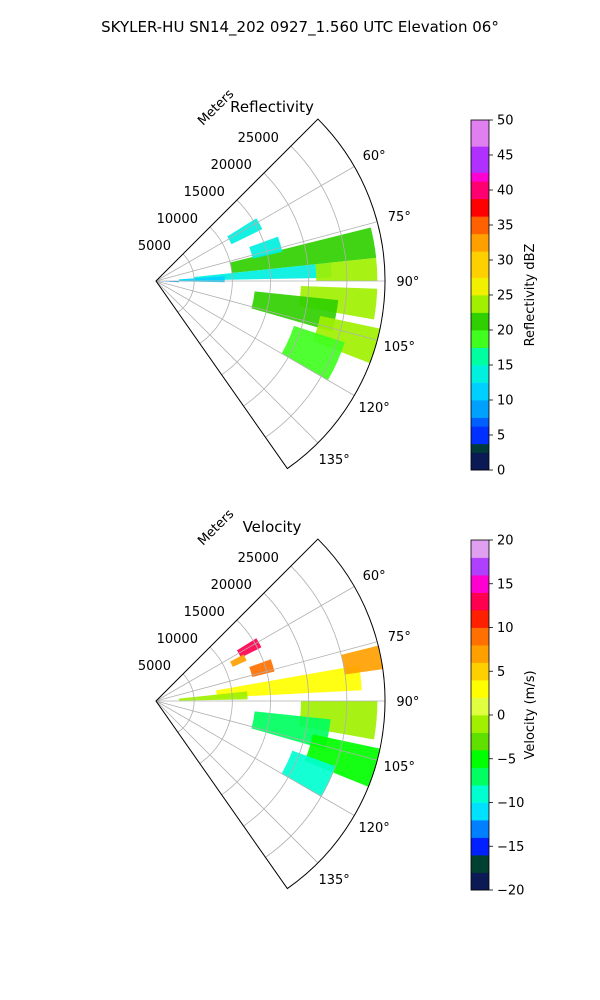 Image resolution: width=600 pixels, height=1000 pixels. Describe the element at coordinates (505, 401) in the screenshot. I see `colorbar-tick-label: 10` at that location.